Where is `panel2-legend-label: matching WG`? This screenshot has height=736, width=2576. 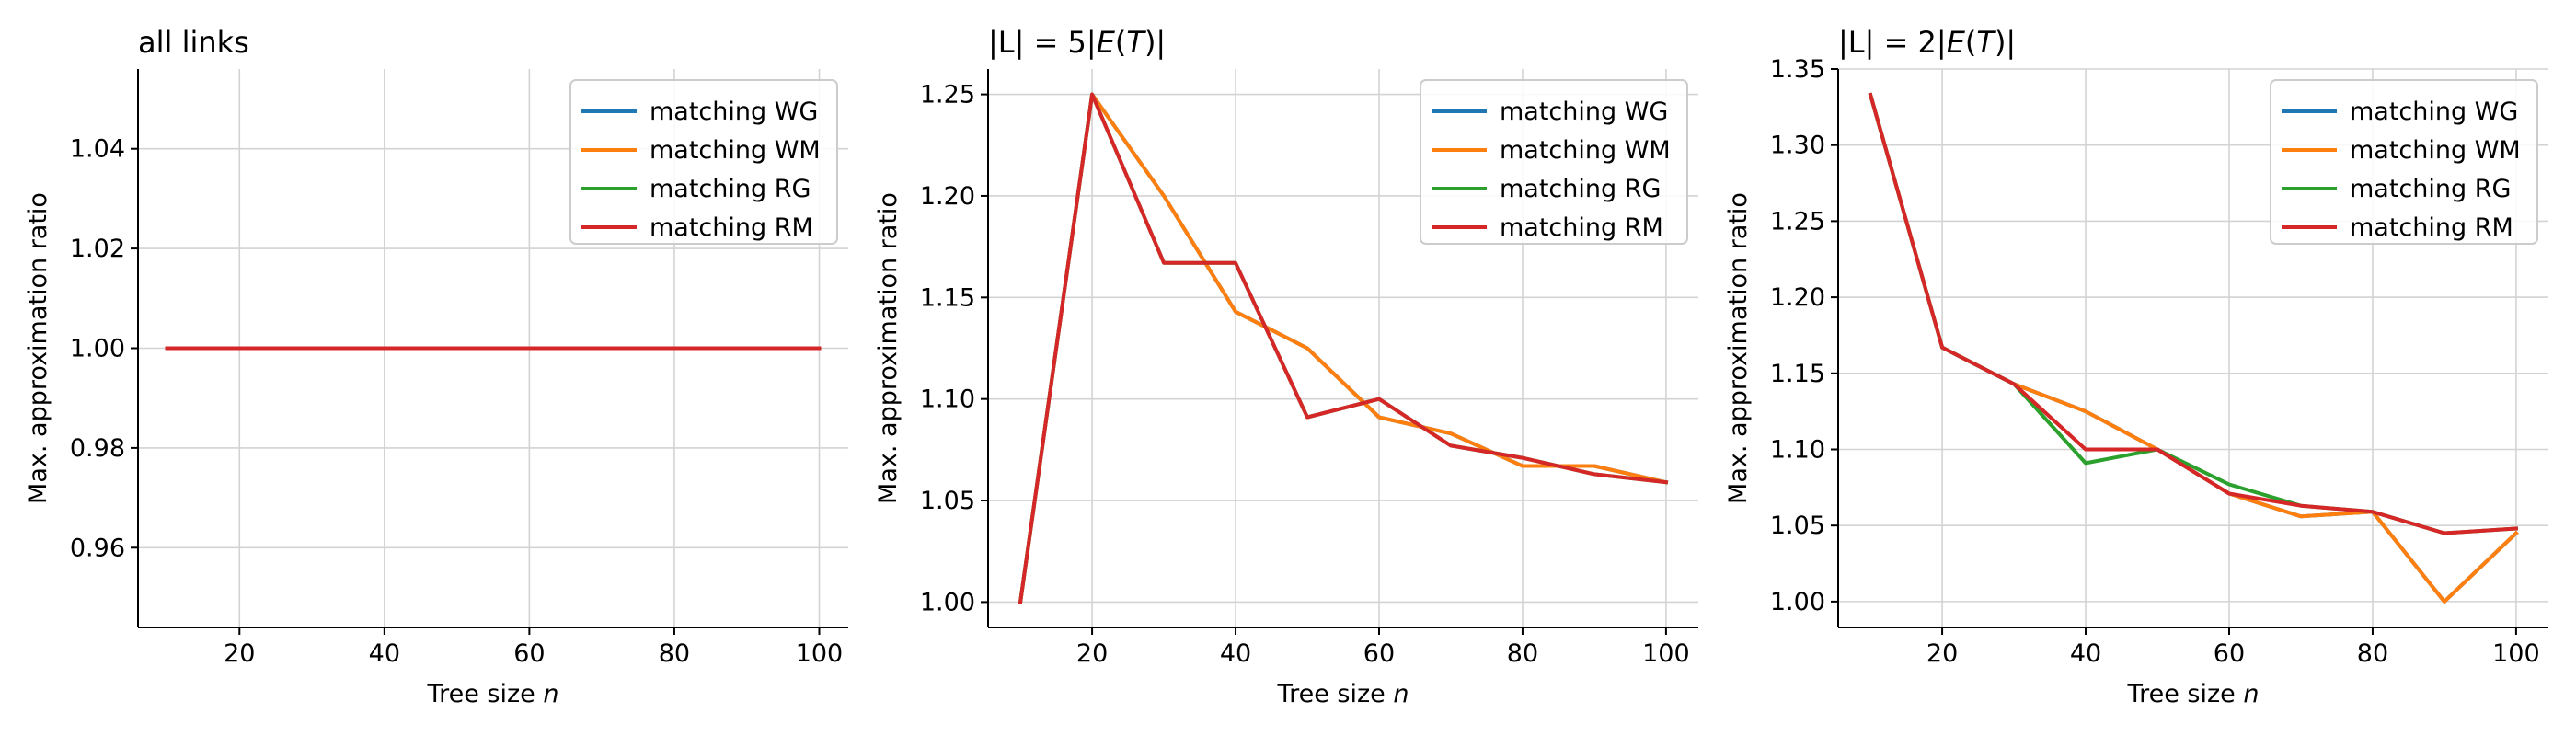
panel2-legend-label: matching WG is located at coordinates (1584, 112).